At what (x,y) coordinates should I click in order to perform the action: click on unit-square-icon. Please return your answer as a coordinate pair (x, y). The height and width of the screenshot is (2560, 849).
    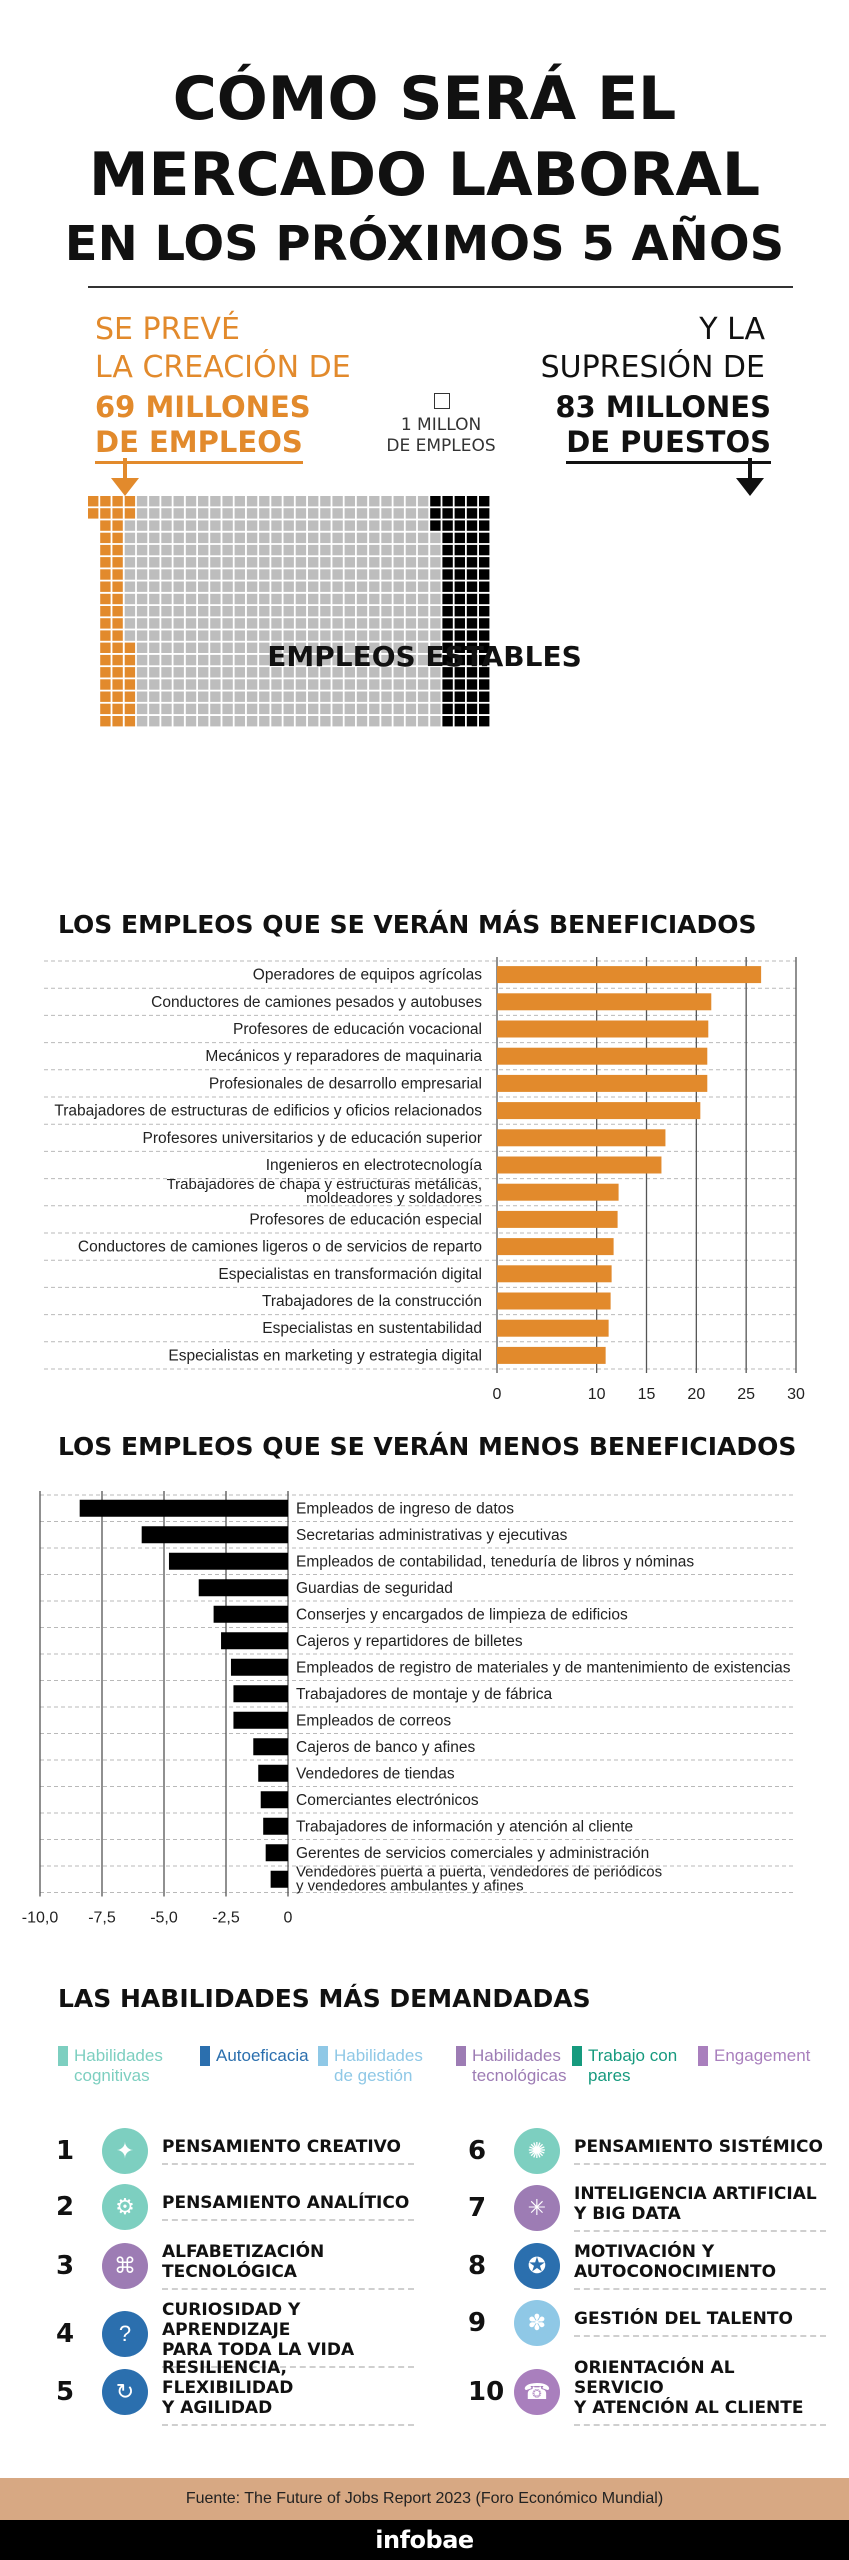
    Looking at the image, I should click on (442, 401).